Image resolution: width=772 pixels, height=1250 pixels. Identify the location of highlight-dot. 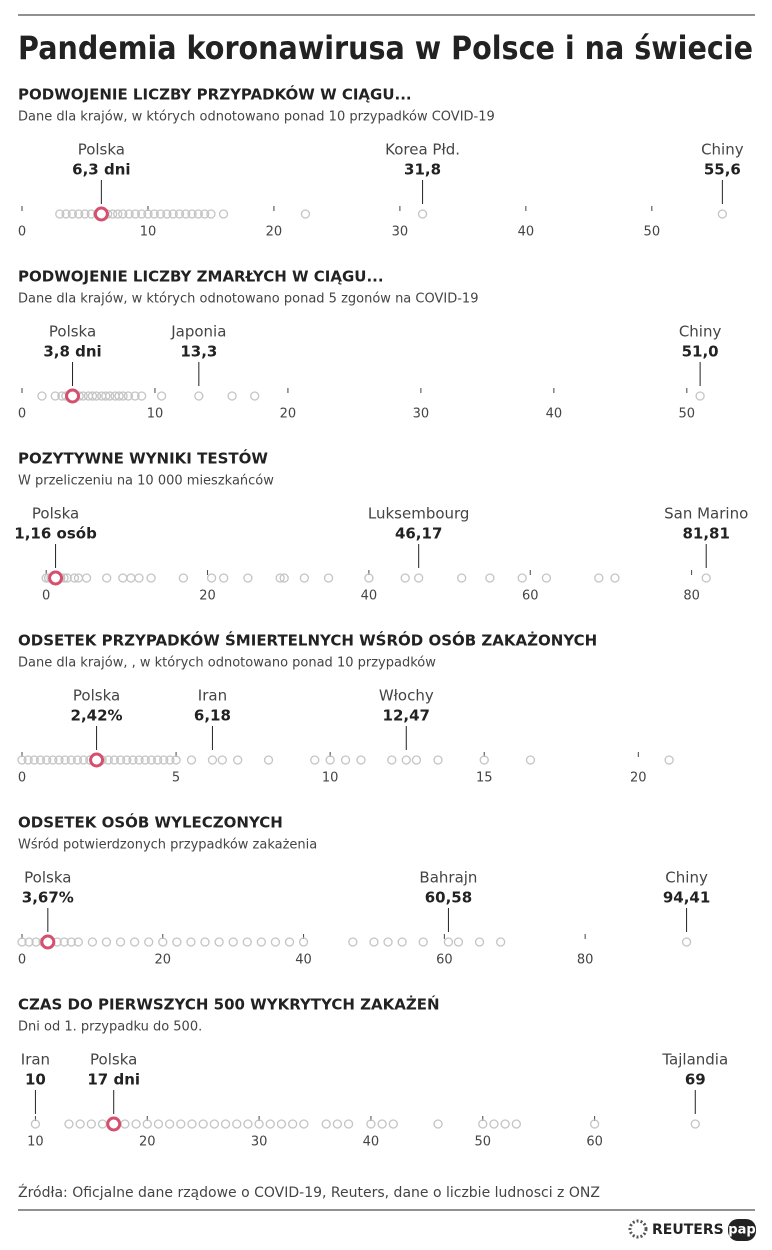
(48, 942).